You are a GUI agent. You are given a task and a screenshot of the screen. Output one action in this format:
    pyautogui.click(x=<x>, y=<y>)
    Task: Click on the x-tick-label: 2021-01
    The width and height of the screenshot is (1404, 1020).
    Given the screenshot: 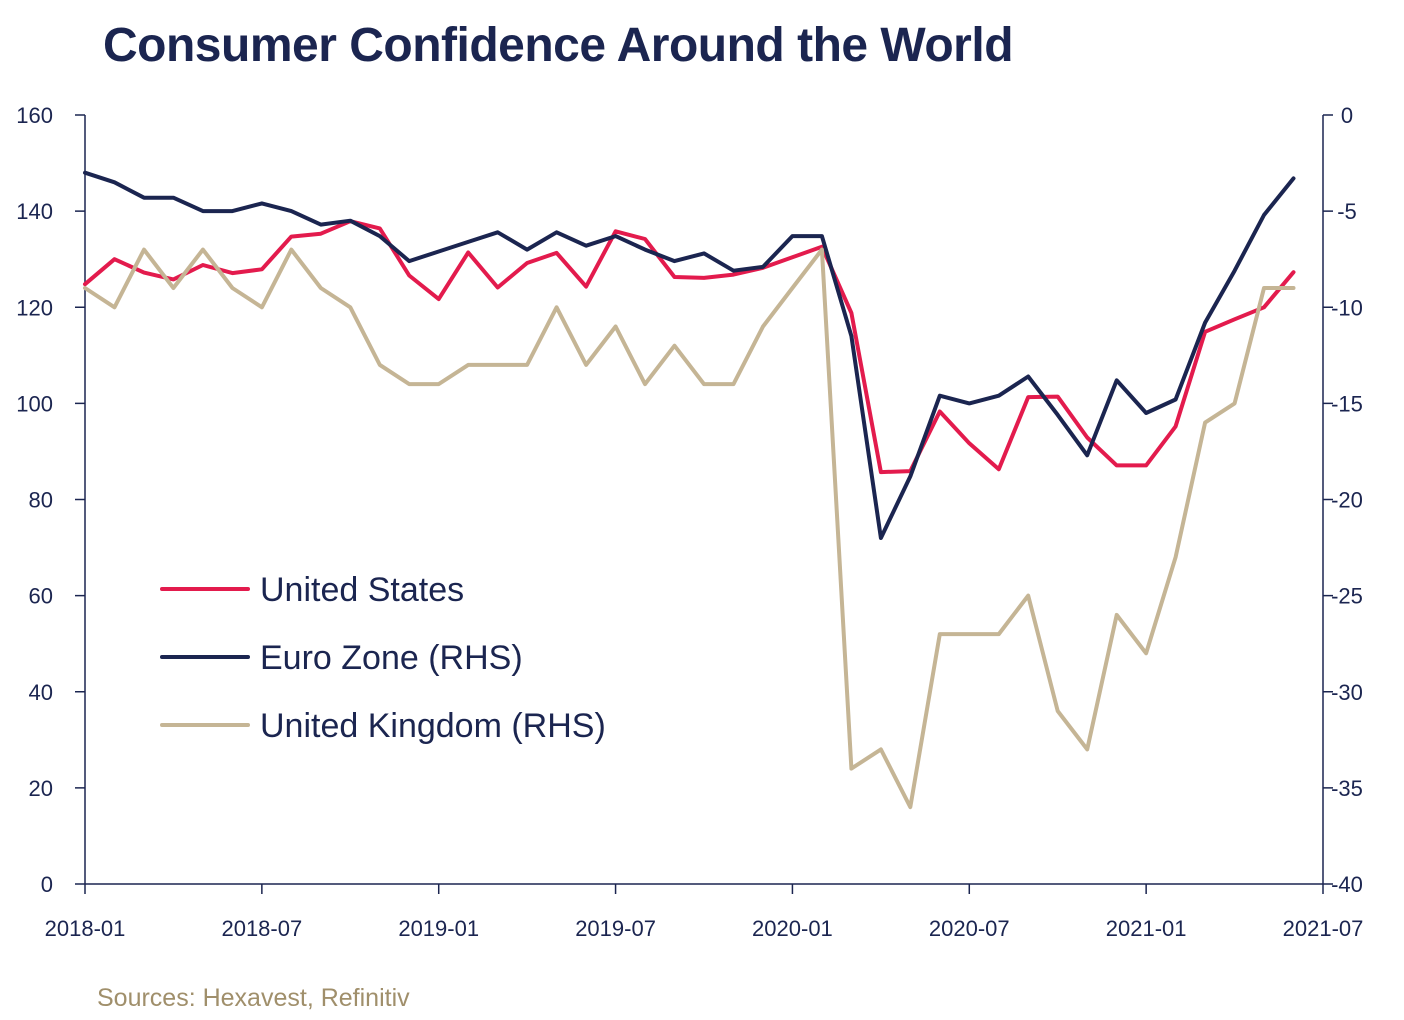 What is the action you would take?
    pyautogui.click(x=1146, y=928)
    